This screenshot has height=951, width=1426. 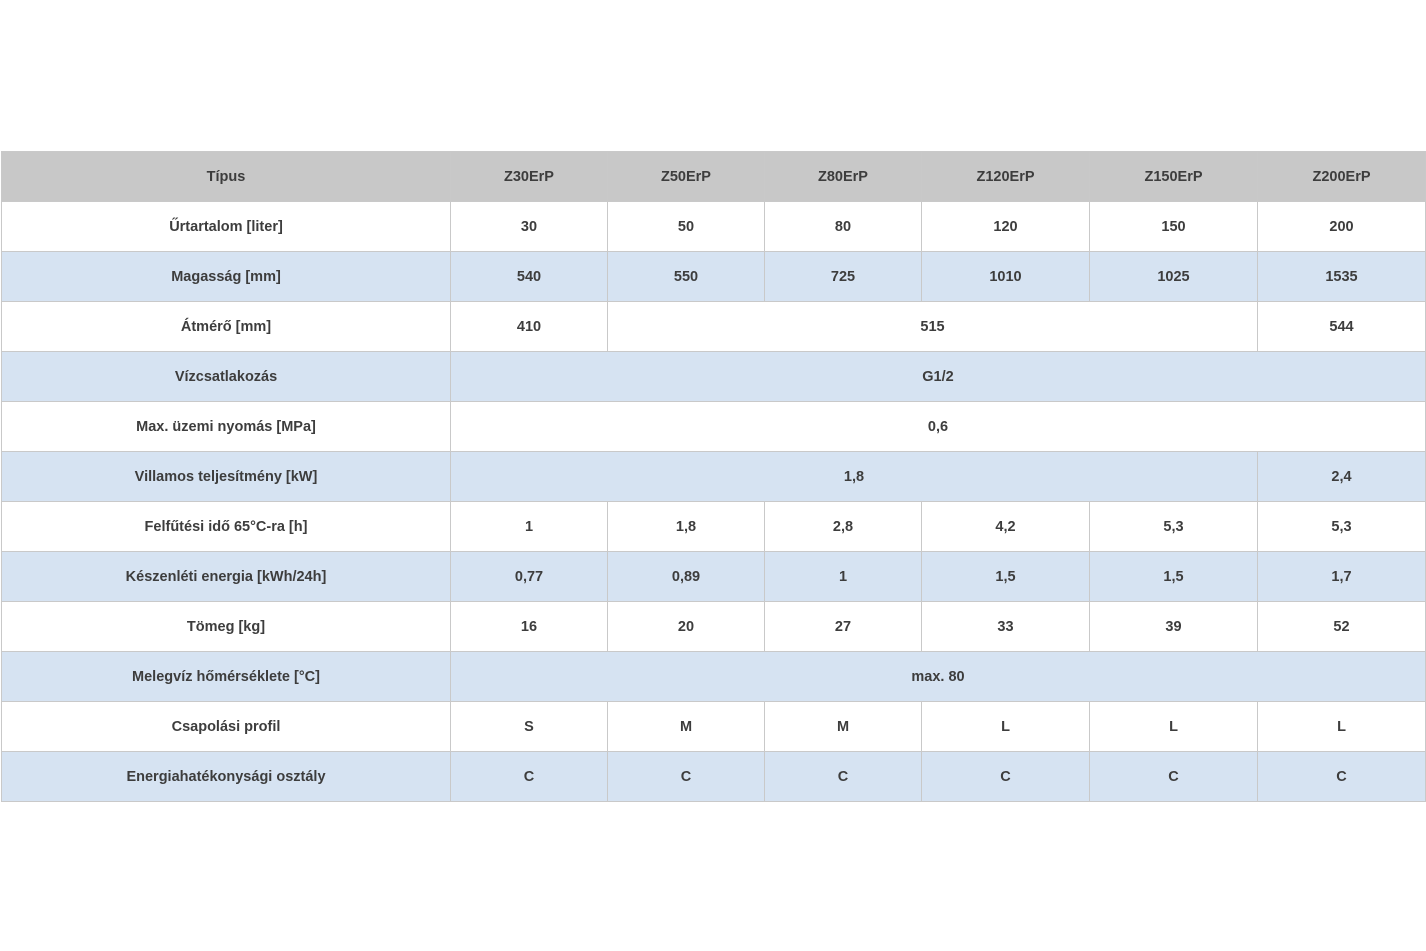 I want to click on value-cell: 2,8, so click(x=843, y=526).